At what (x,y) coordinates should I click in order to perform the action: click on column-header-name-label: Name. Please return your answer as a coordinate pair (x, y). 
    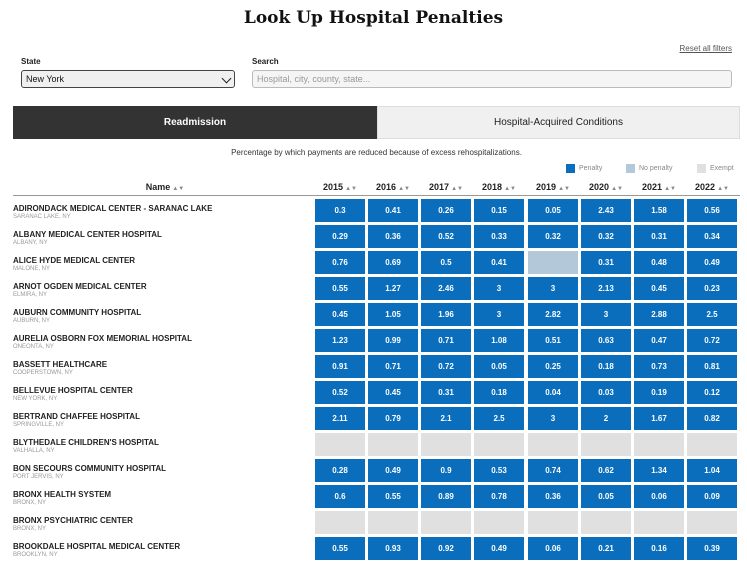
    Looking at the image, I should click on (158, 187).